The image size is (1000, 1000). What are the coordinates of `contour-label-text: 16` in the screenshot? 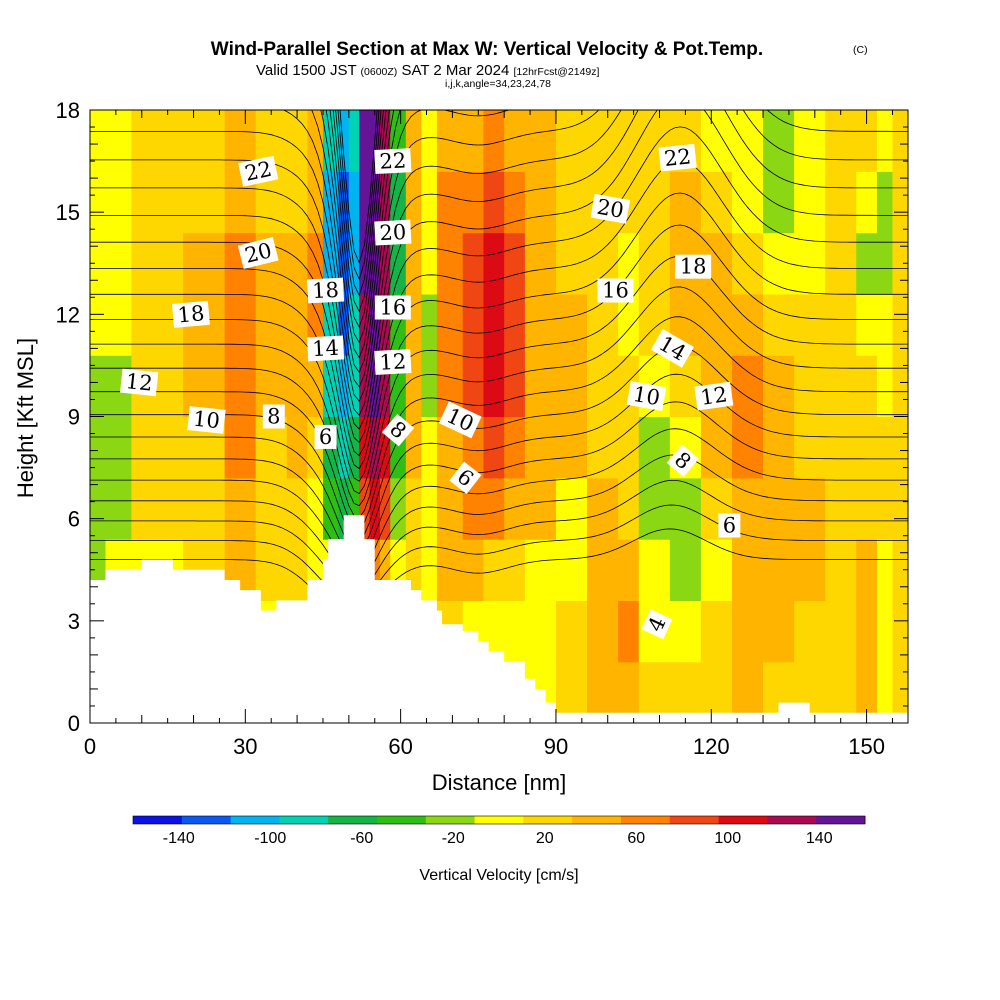 It's located at (615, 290).